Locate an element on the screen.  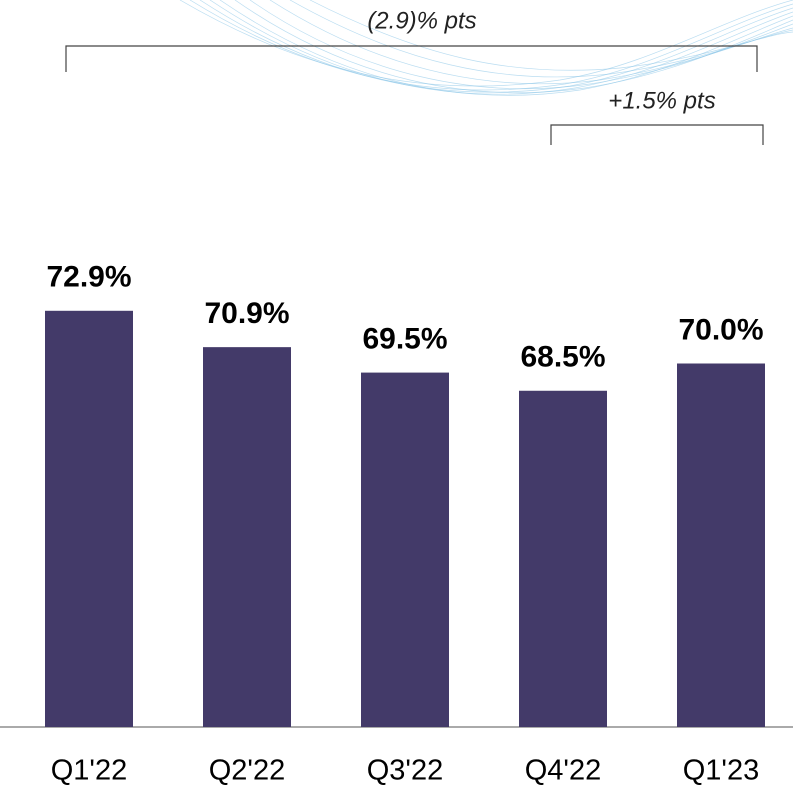
annotation: +1.5% pts is located at coordinates (661, 100).